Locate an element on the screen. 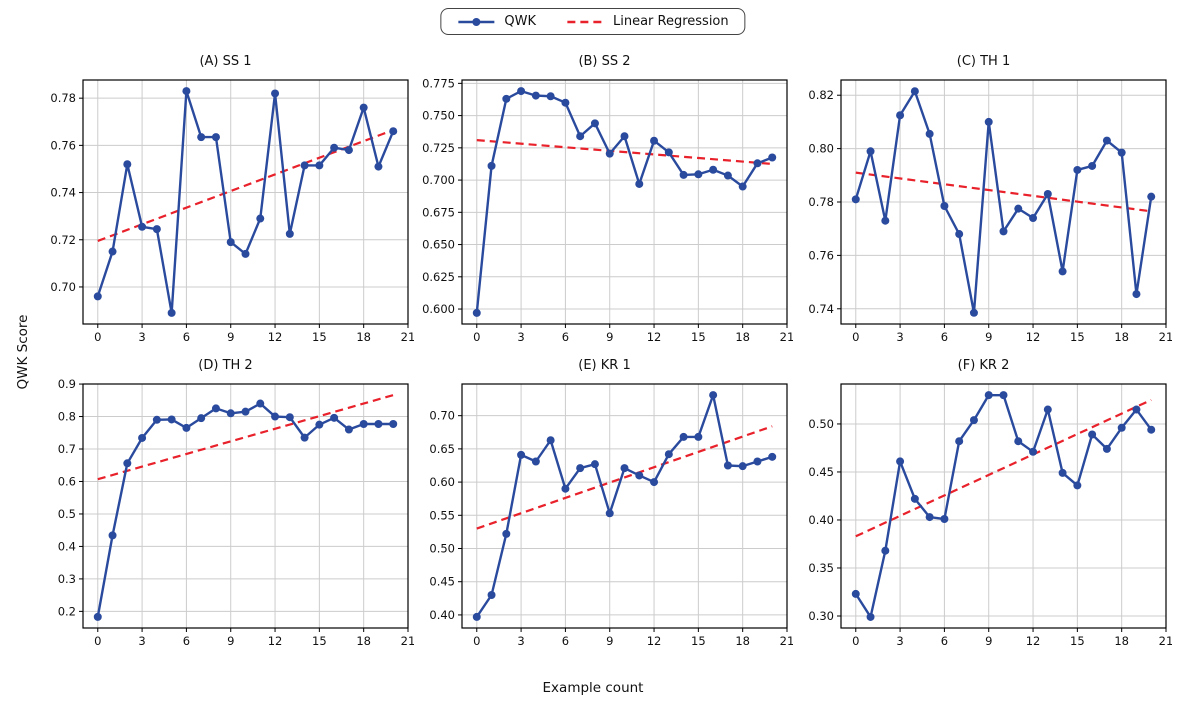 The height and width of the screenshot is (710, 1186). svg-text: 0.600 is located at coordinates (438, 309).